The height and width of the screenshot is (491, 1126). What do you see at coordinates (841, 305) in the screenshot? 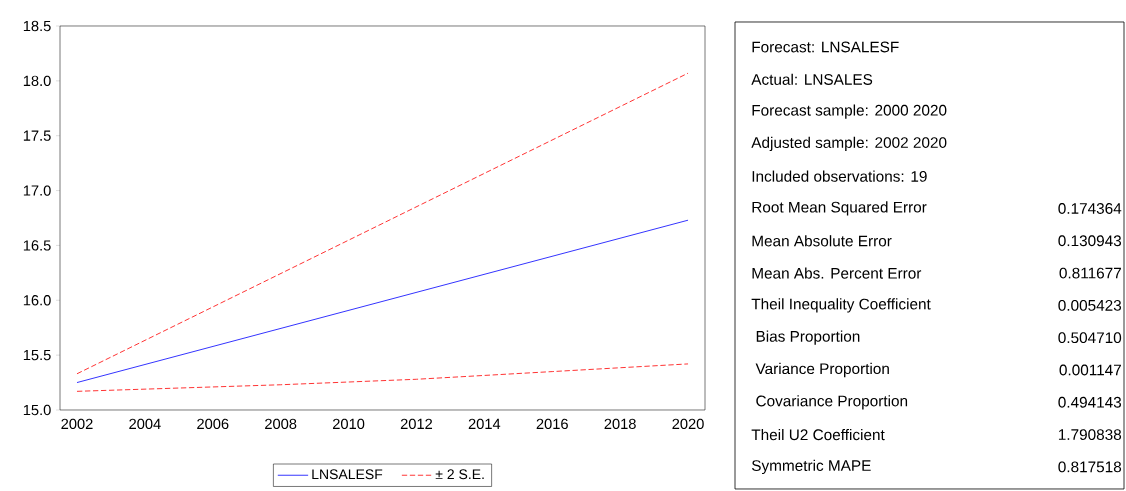
I see `category-label: Theil Inequality Coefficient` at bounding box center [841, 305].